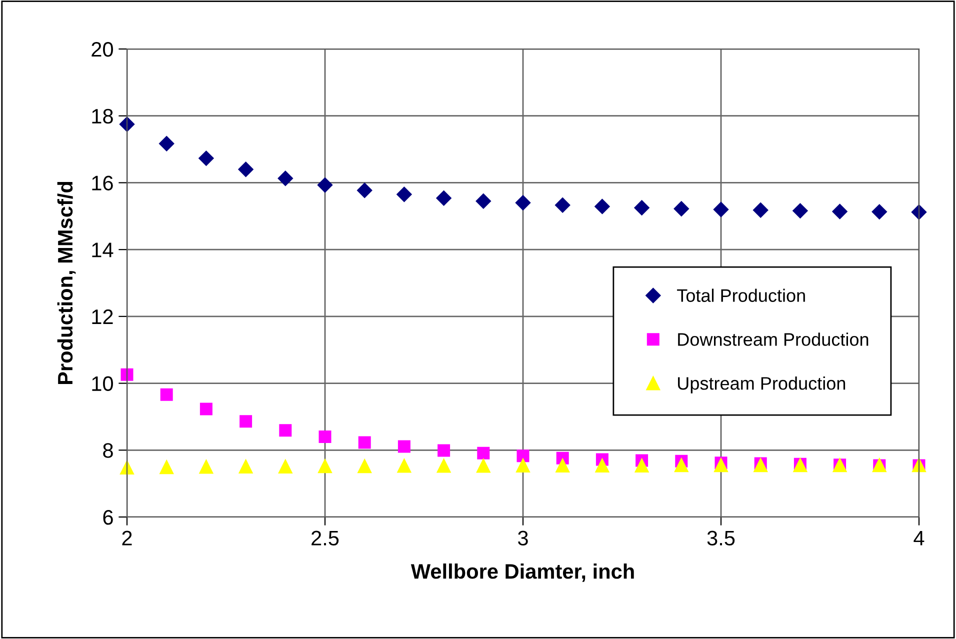 The width and height of the screenshot is (956, 639). Describe the element at coordinates (919, 538) in the screenshot. I see `x-tick-label: 4` at that location.